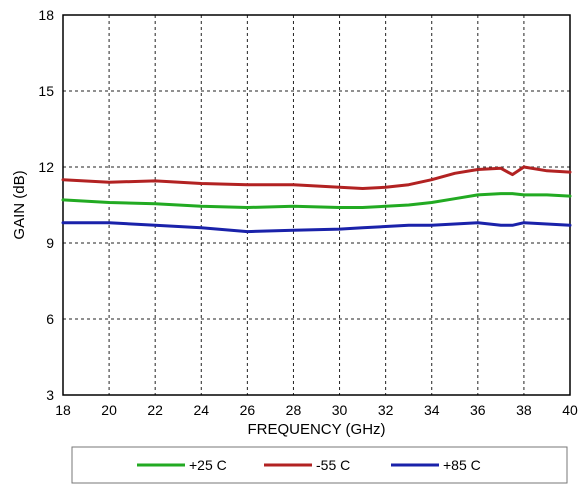 This screenshot has width=580, height=485. Describe the element at coordinates (46, 167) in the screenshot. I see `y-tick-label: 12` at that location.